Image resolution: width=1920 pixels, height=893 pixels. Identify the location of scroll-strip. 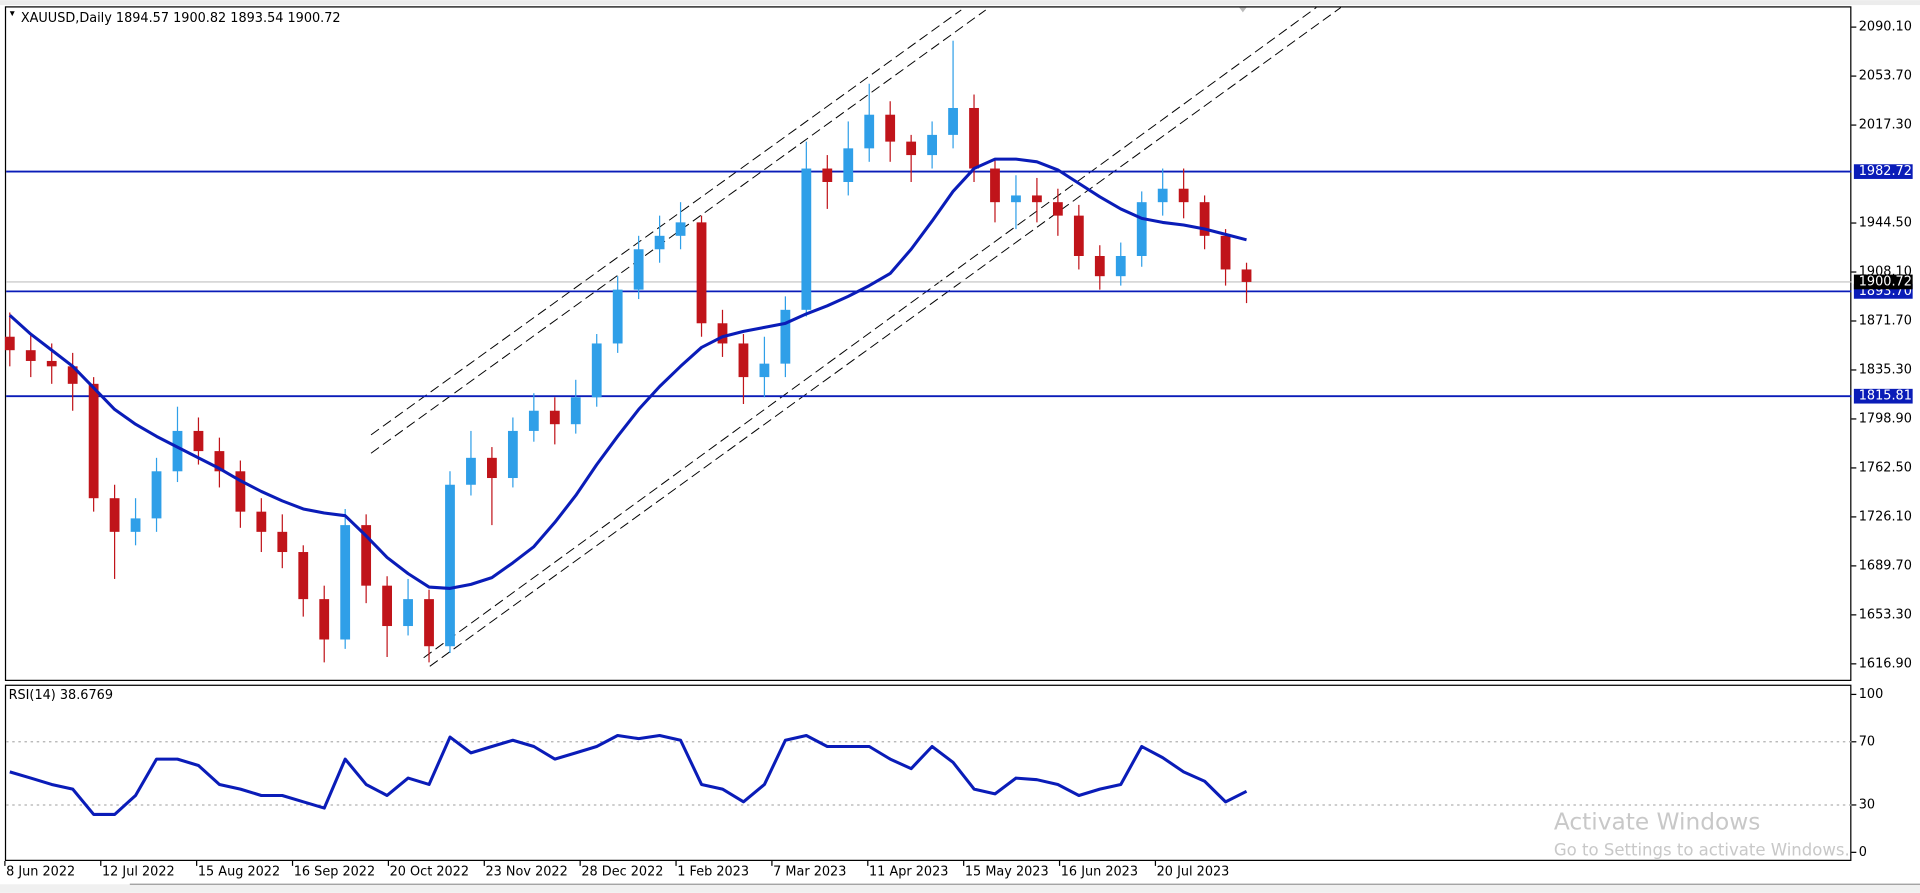
(960, 888).